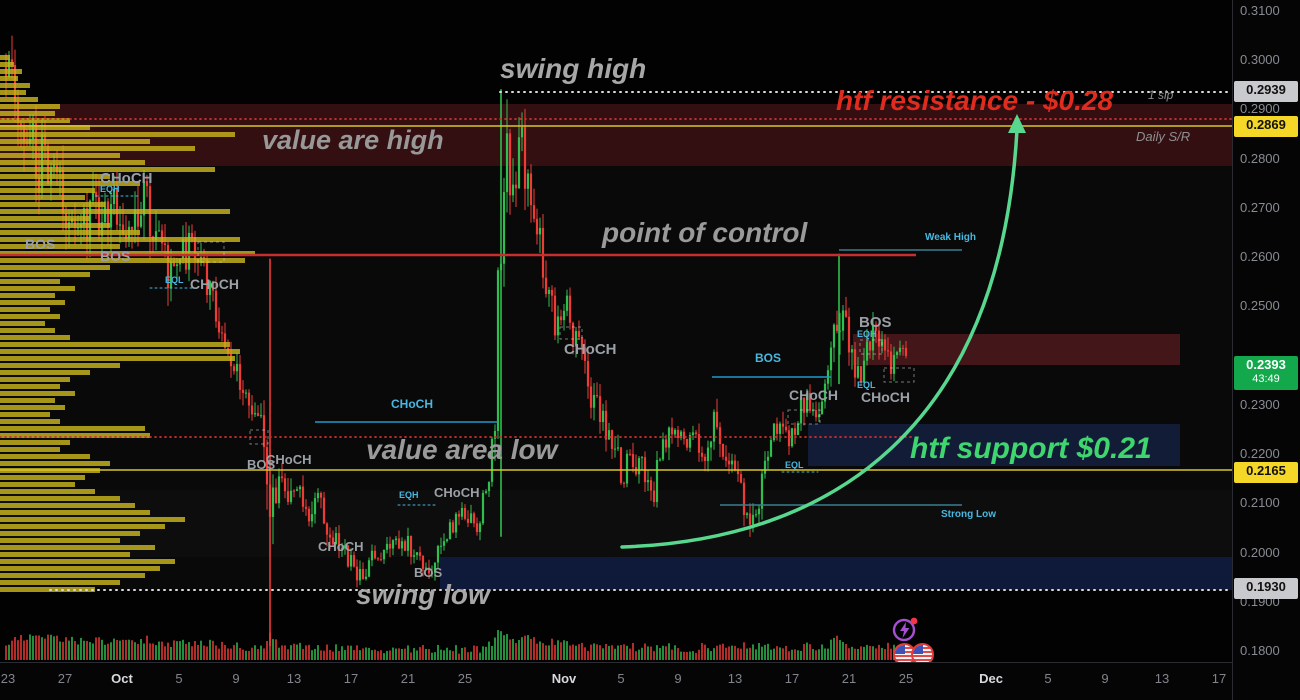 This screenshot has height=700, width=1300. What do you see at coordinates (836, 573) in the screenshot?
I see `demand-zone-band` at bounding box center [836, 573].